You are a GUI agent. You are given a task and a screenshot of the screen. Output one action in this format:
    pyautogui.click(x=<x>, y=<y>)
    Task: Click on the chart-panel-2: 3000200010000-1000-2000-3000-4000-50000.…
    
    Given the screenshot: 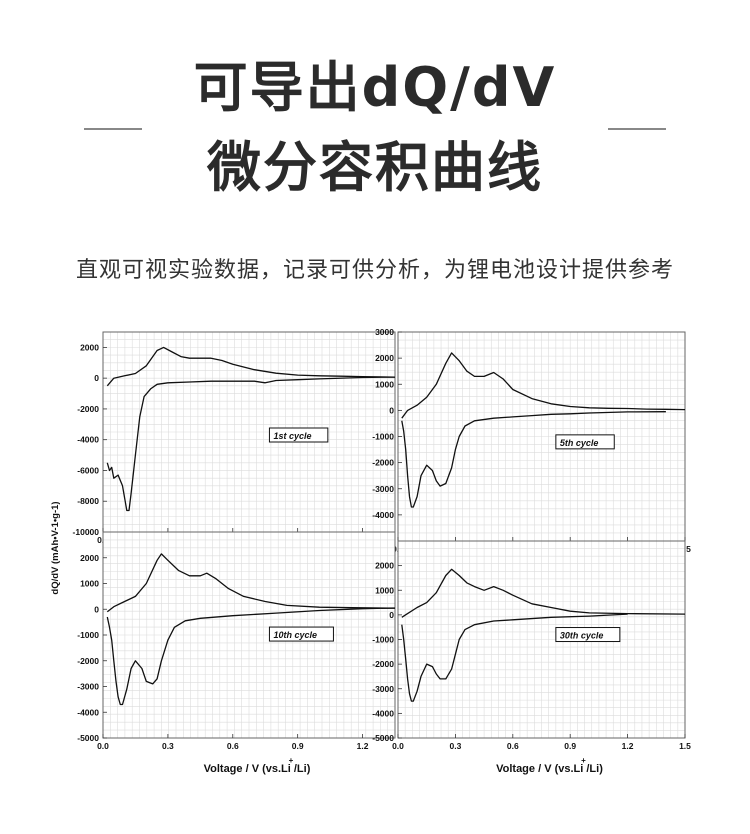 What is the action you would take?
    pyautogui.click(x=531, y=440)
    